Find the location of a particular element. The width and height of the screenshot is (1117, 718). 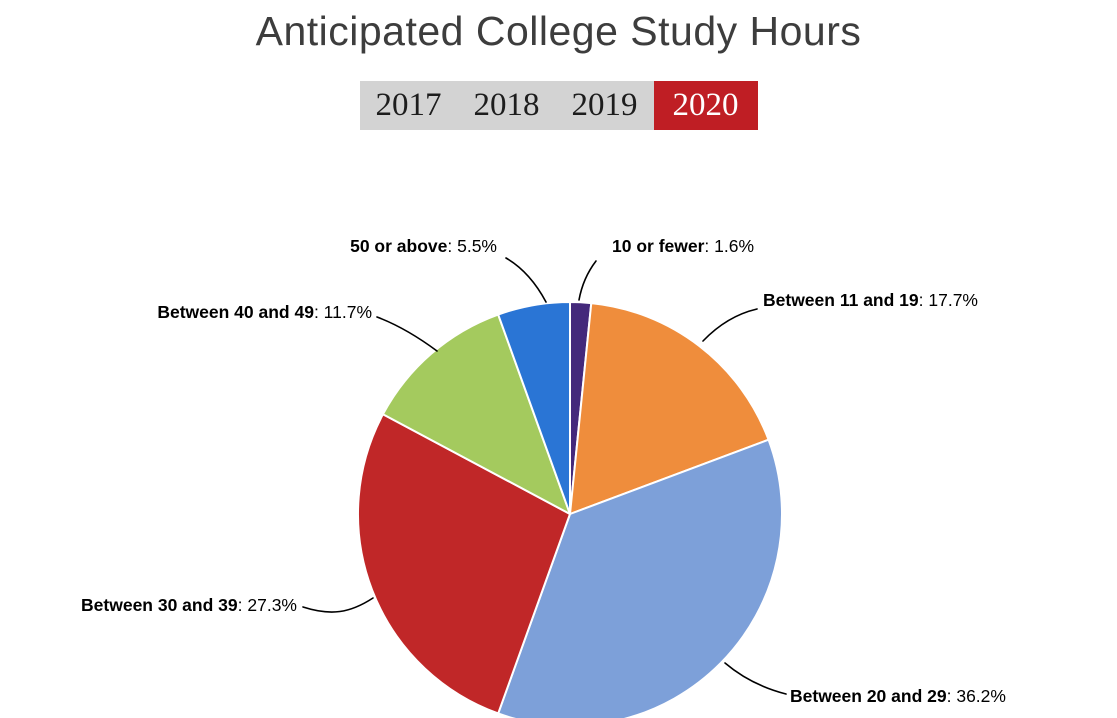

slice-label-value: : 17.7% is located at coordinates (948, 300).